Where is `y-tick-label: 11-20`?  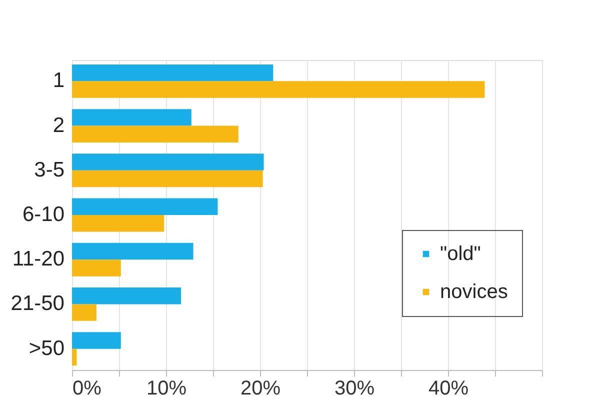
y-tick-label: 11-20 is located at coordinates (38, 259).